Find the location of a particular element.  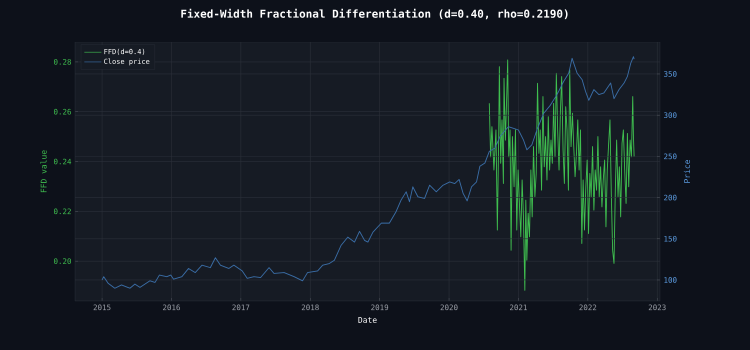

chart-title: Fixed-Width Fractional Differentiation (d=0.40, rho=0.2190) is located at coordinates (374, 14).